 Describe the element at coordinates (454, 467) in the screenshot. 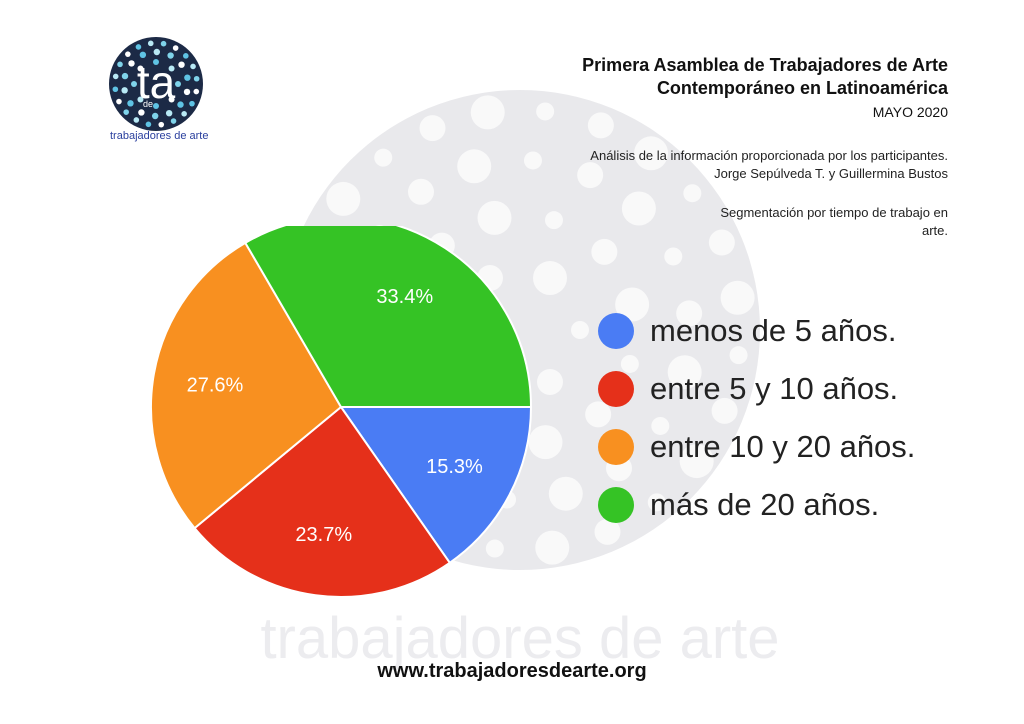

I see `pie-label-0: 15.3%` at that location.